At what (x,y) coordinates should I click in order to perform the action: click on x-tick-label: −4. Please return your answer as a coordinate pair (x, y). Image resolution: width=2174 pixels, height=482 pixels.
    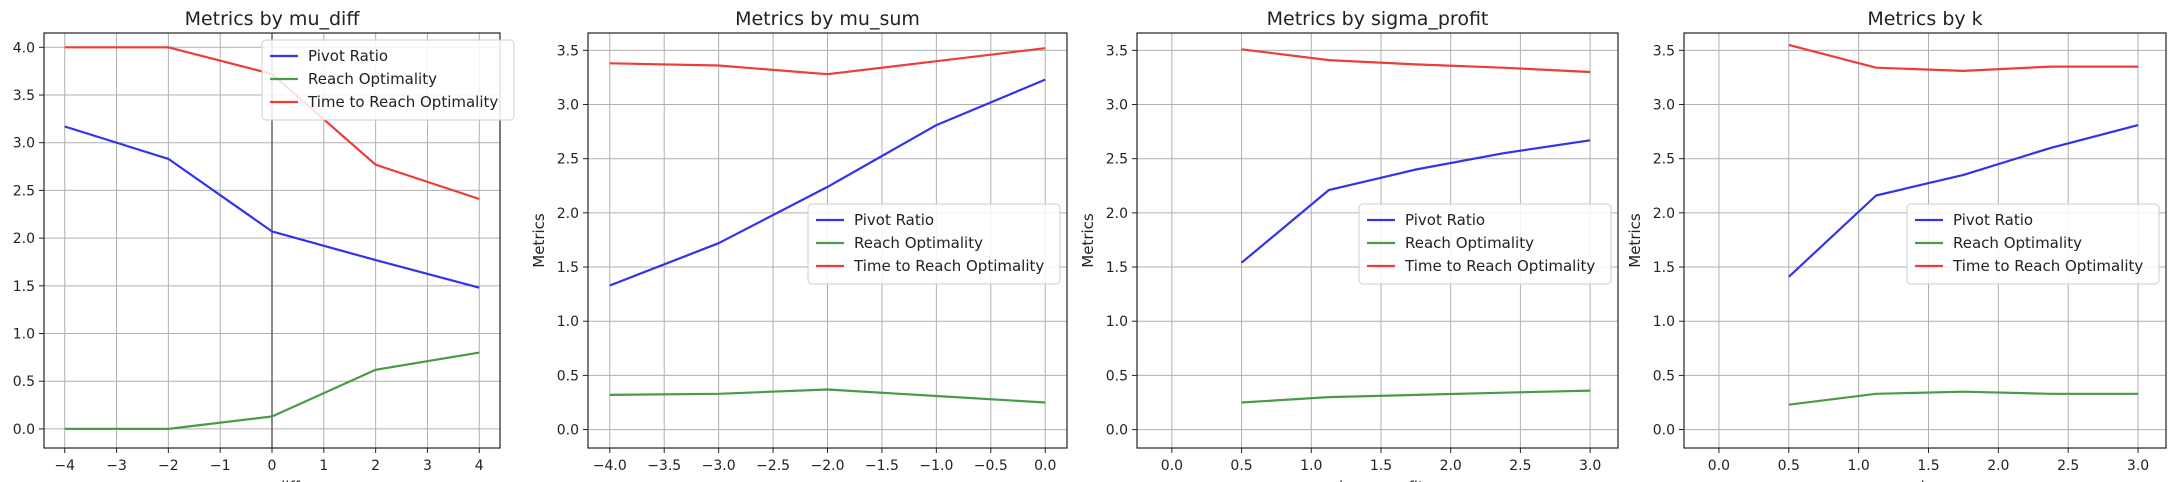
    Looking at the image, I should click on (64, 466).